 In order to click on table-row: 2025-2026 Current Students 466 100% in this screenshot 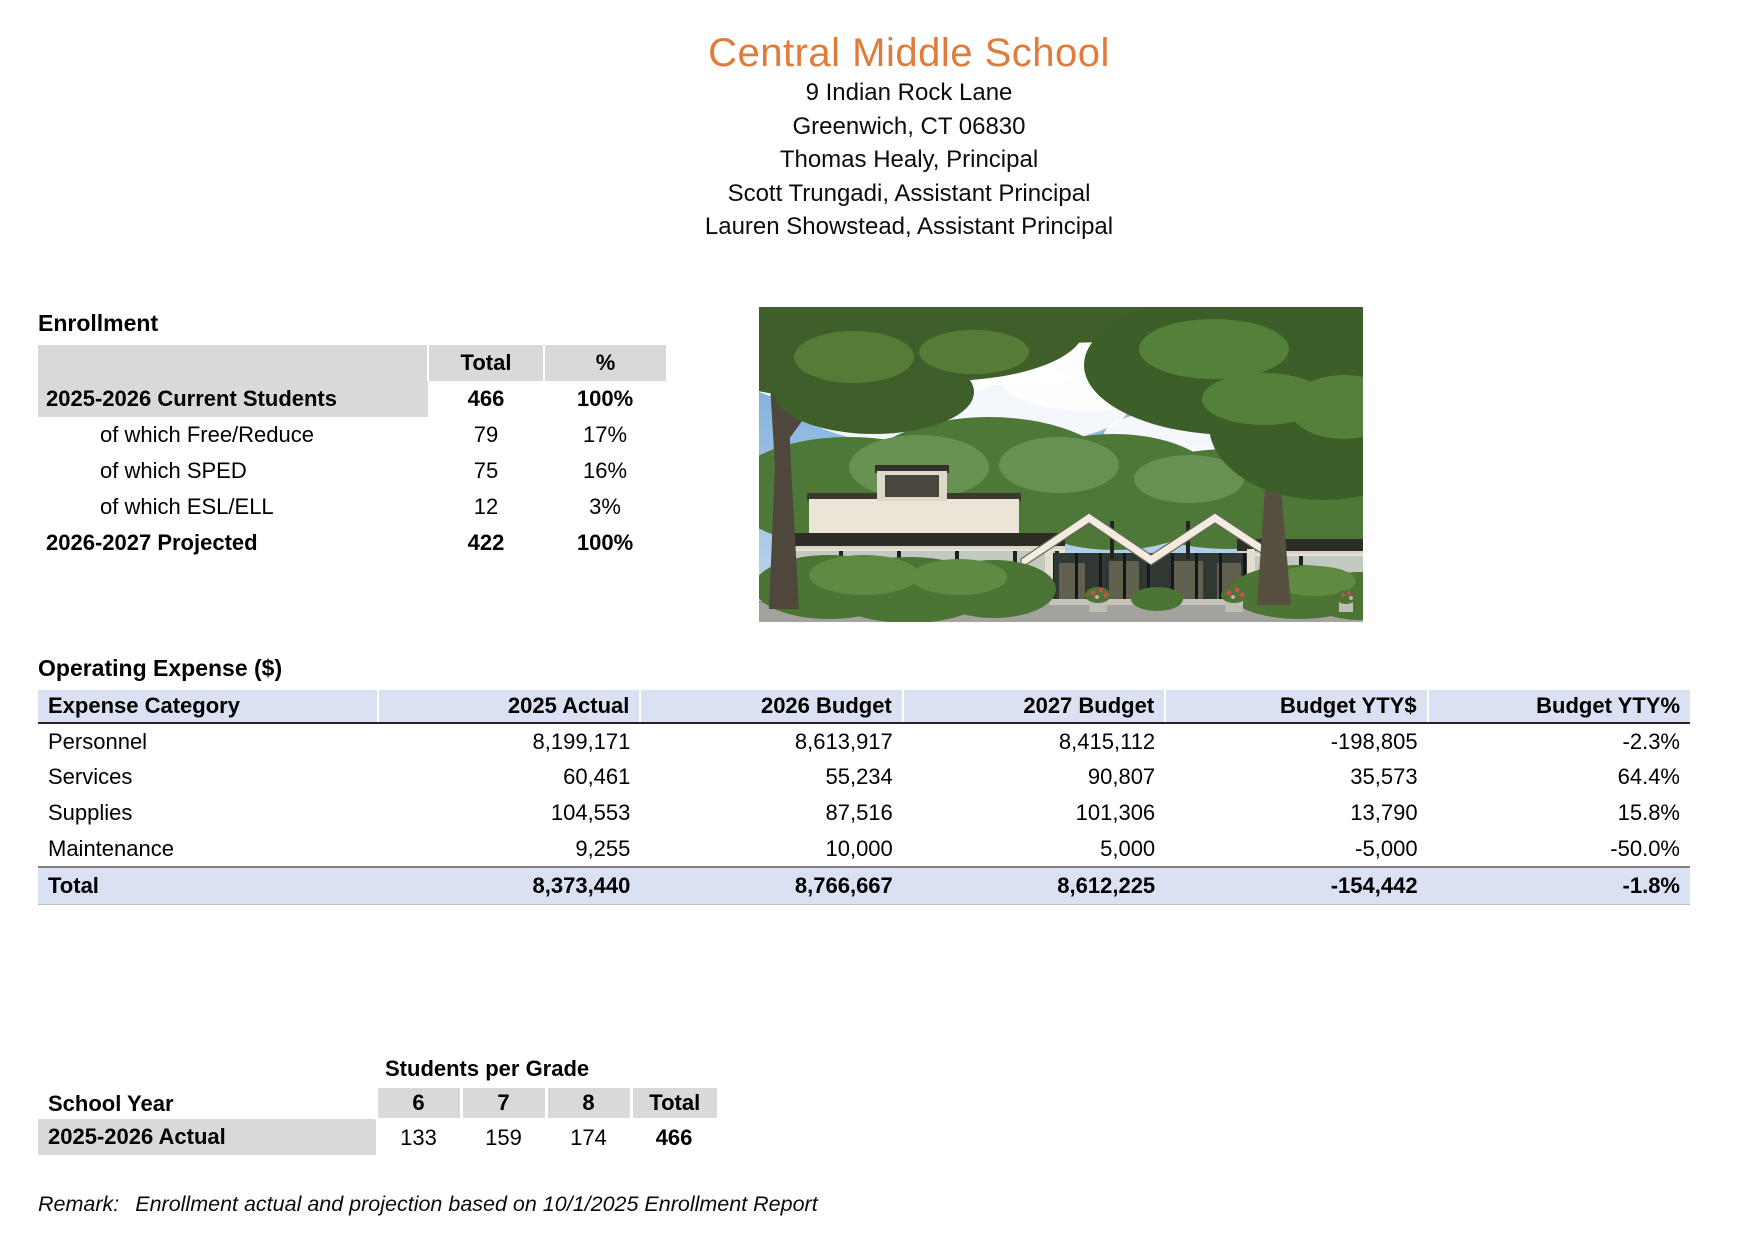, I will do `click(352, 399)`.